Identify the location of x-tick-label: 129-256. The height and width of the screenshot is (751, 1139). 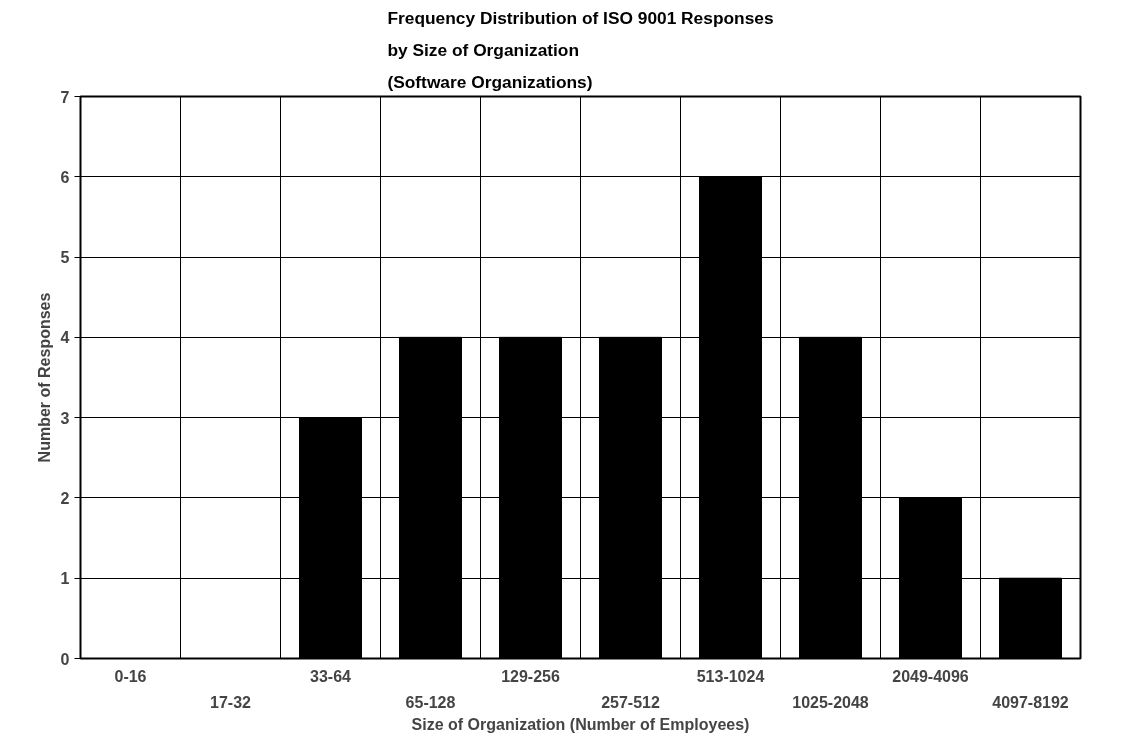
(530, 676).